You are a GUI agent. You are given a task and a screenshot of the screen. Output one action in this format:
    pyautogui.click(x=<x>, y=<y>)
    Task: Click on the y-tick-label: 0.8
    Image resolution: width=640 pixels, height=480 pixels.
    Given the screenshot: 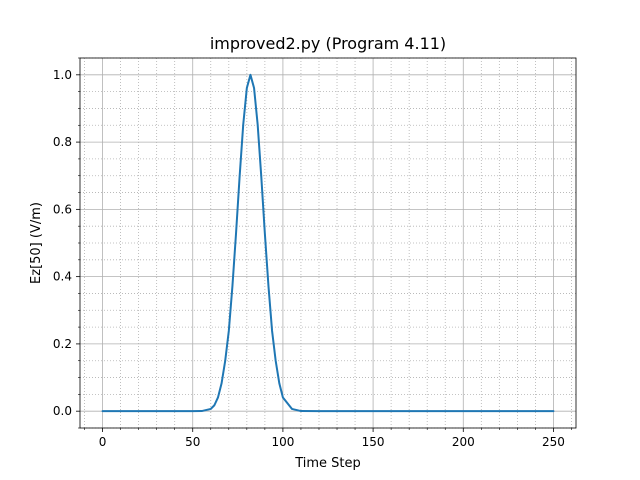 What is the action you would take?
    pyautogui.click(x=62, y=142)
    